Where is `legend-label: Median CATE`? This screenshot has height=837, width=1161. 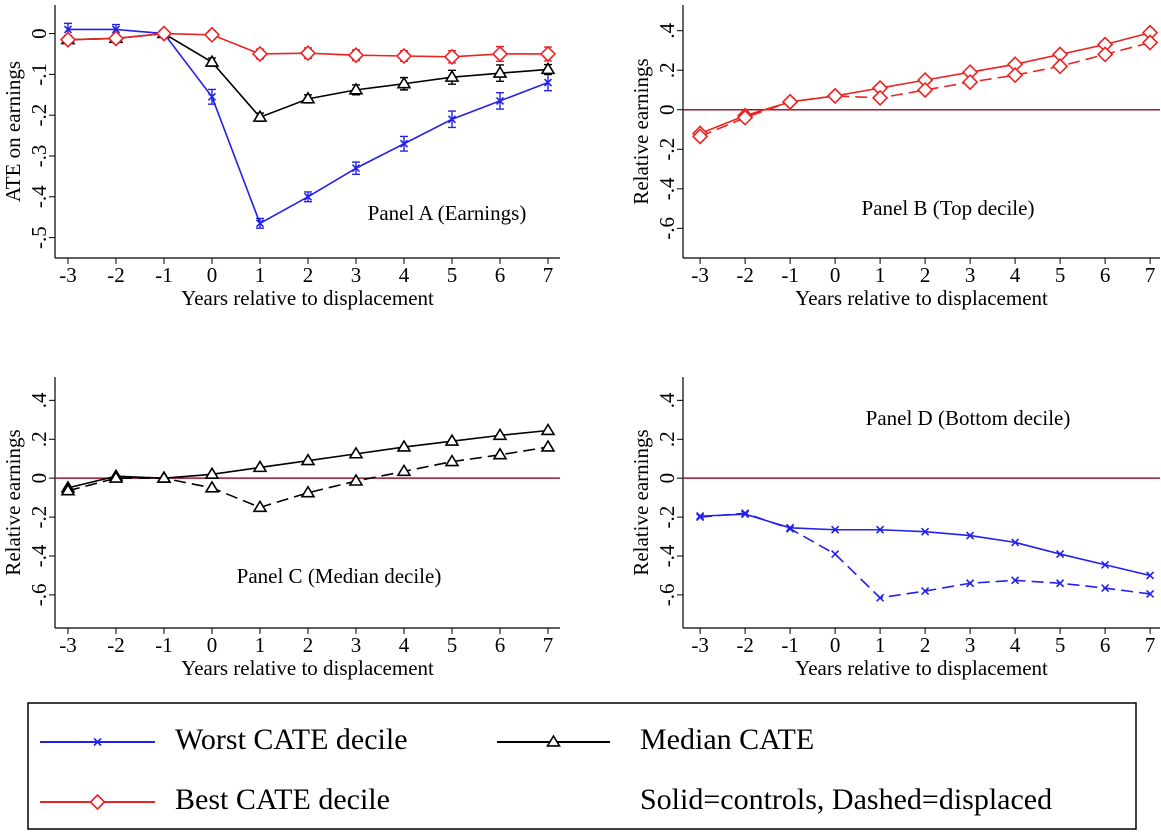
legend-label: Median CATE is located at coordinates (727, 739).